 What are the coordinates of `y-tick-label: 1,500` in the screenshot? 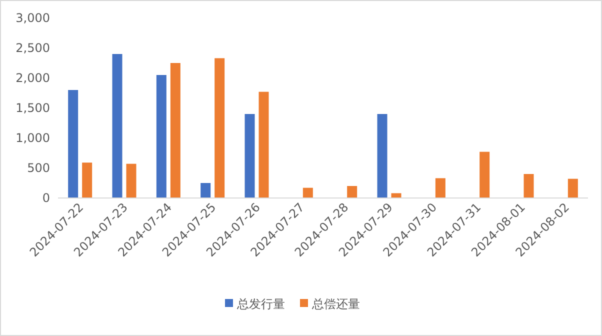 It's located at (33, 108).